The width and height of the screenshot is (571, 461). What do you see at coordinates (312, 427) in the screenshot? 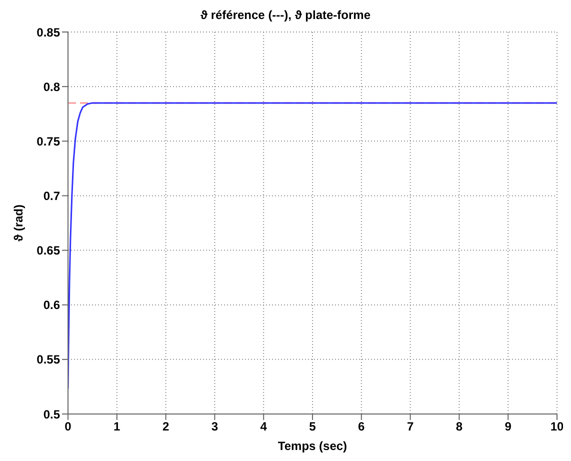
I see `x-tick-label: 5` at bounding box center [312, 427].